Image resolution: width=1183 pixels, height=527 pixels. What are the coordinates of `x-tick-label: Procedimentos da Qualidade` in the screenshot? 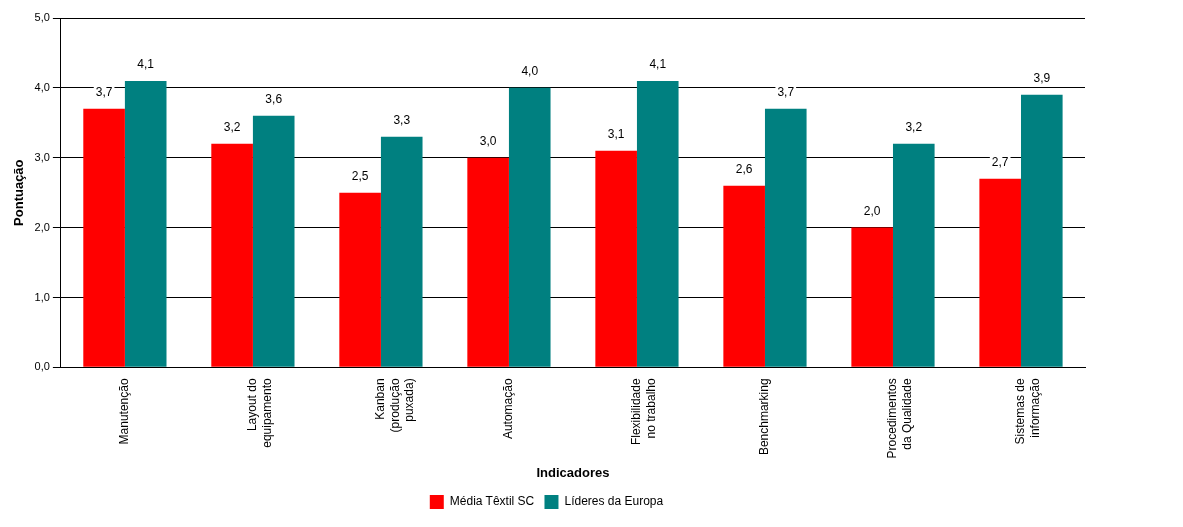 It's located at (899, 418).